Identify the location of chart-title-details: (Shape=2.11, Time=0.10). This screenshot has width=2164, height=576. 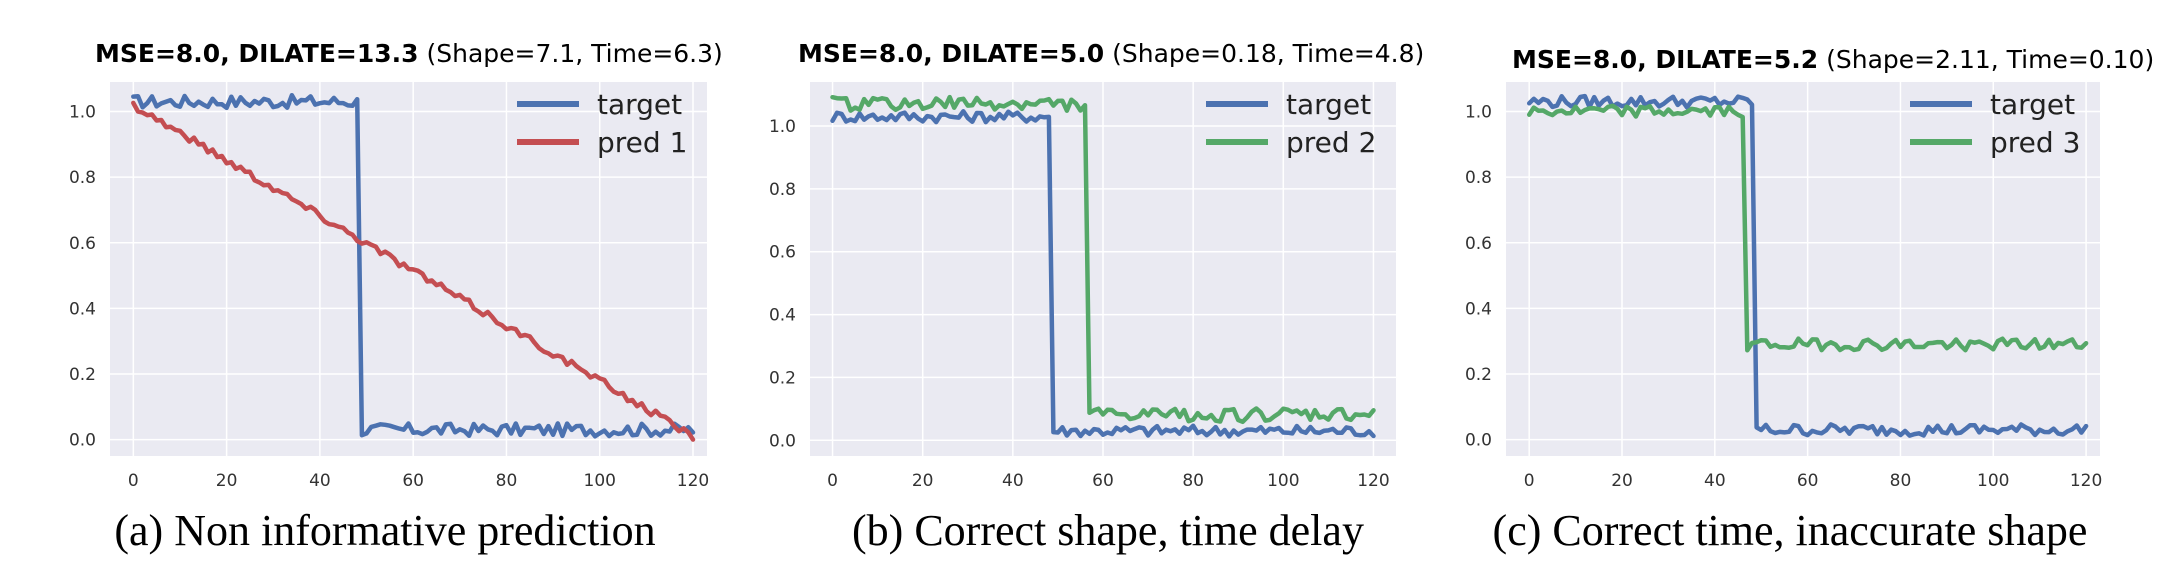
(1986, 59).